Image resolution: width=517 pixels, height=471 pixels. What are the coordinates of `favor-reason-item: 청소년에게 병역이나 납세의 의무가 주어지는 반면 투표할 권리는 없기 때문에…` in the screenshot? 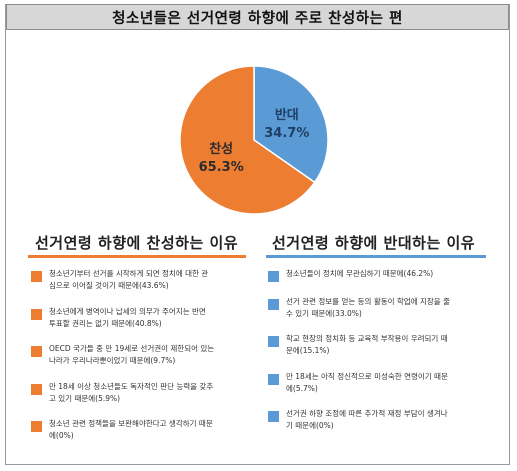 It's located at (146, 318).